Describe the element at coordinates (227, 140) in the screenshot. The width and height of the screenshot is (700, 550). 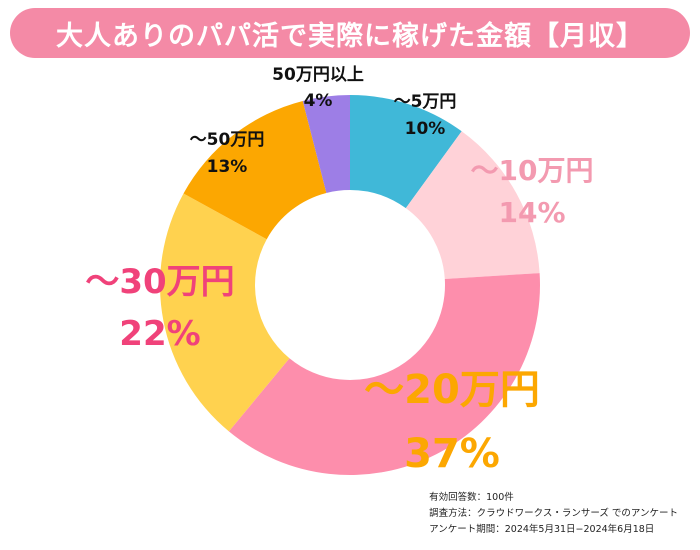
I see `slice-label-5: 〜50万円` at that location.